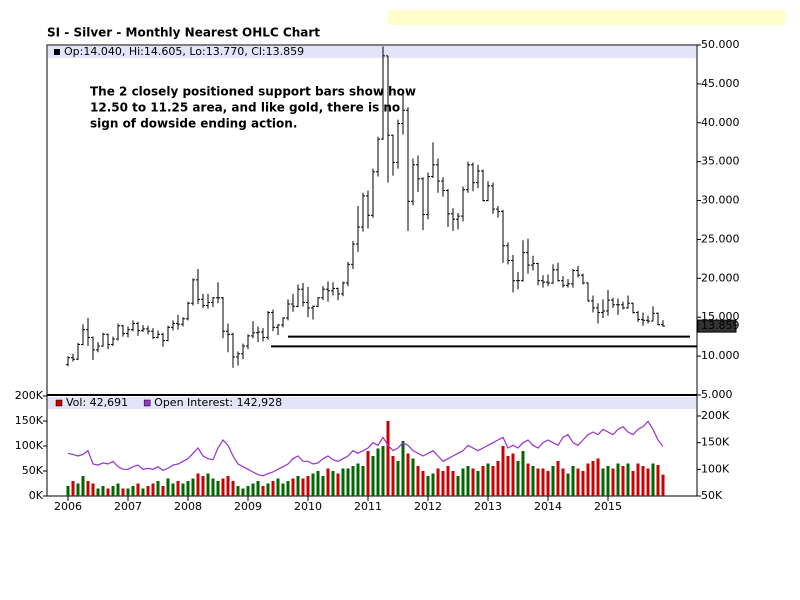 This screenshot has height=600, width=800. What do you see at coordinates (548, 506) in the screenshot?
I see `x-tick-label: 2014` at bounding box center [548, 506].